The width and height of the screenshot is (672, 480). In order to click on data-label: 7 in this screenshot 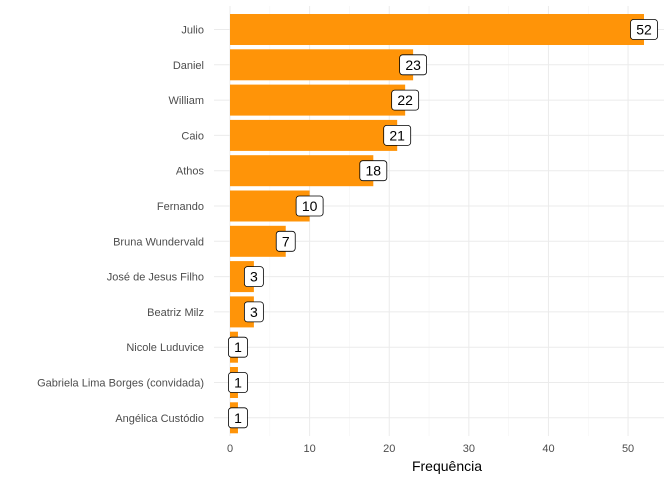, I will do `click(285, 241)`.